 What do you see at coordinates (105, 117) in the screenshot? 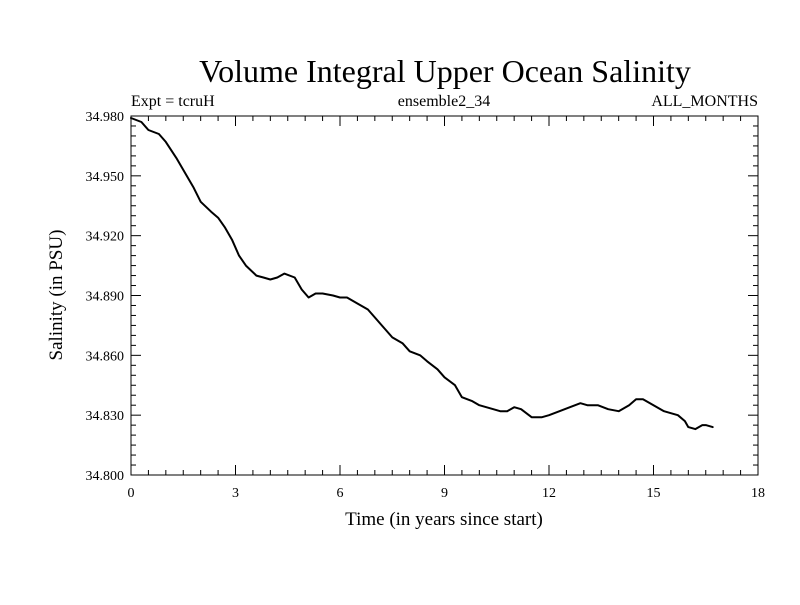
I see `y-tick-label: 34.980` at bounding box center [105, 117].